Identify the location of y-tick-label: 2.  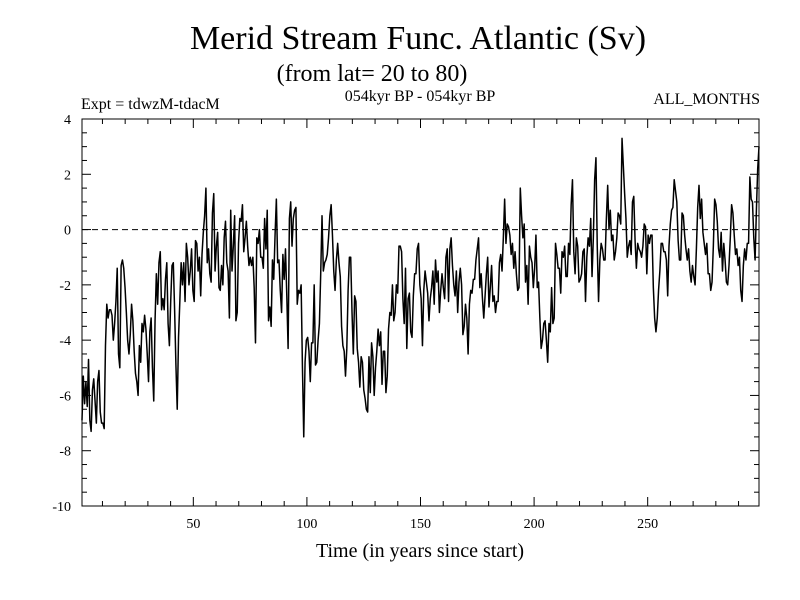
(67, 175).